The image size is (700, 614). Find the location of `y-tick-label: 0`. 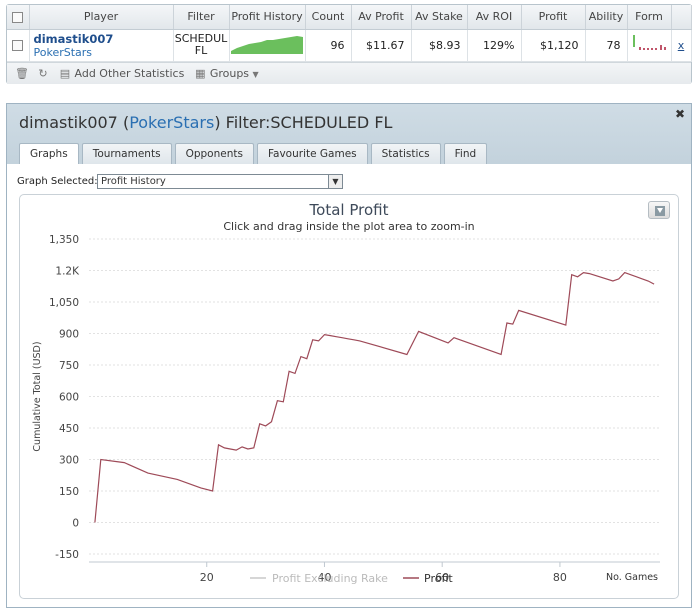

y-tick-label: 0 is located at coordinates (75, 524).